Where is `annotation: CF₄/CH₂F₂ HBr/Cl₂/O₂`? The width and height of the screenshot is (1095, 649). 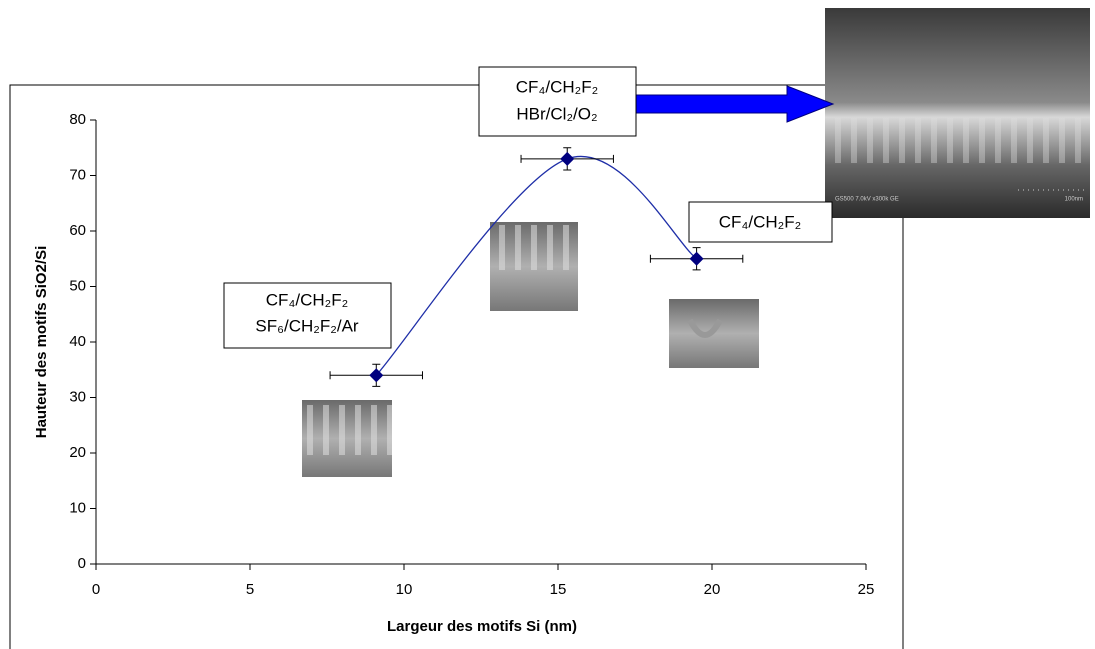 annotation: CF₄/CH₂F₂ HBr/Cl₂/O₂ is located at coordinates (557, 101).